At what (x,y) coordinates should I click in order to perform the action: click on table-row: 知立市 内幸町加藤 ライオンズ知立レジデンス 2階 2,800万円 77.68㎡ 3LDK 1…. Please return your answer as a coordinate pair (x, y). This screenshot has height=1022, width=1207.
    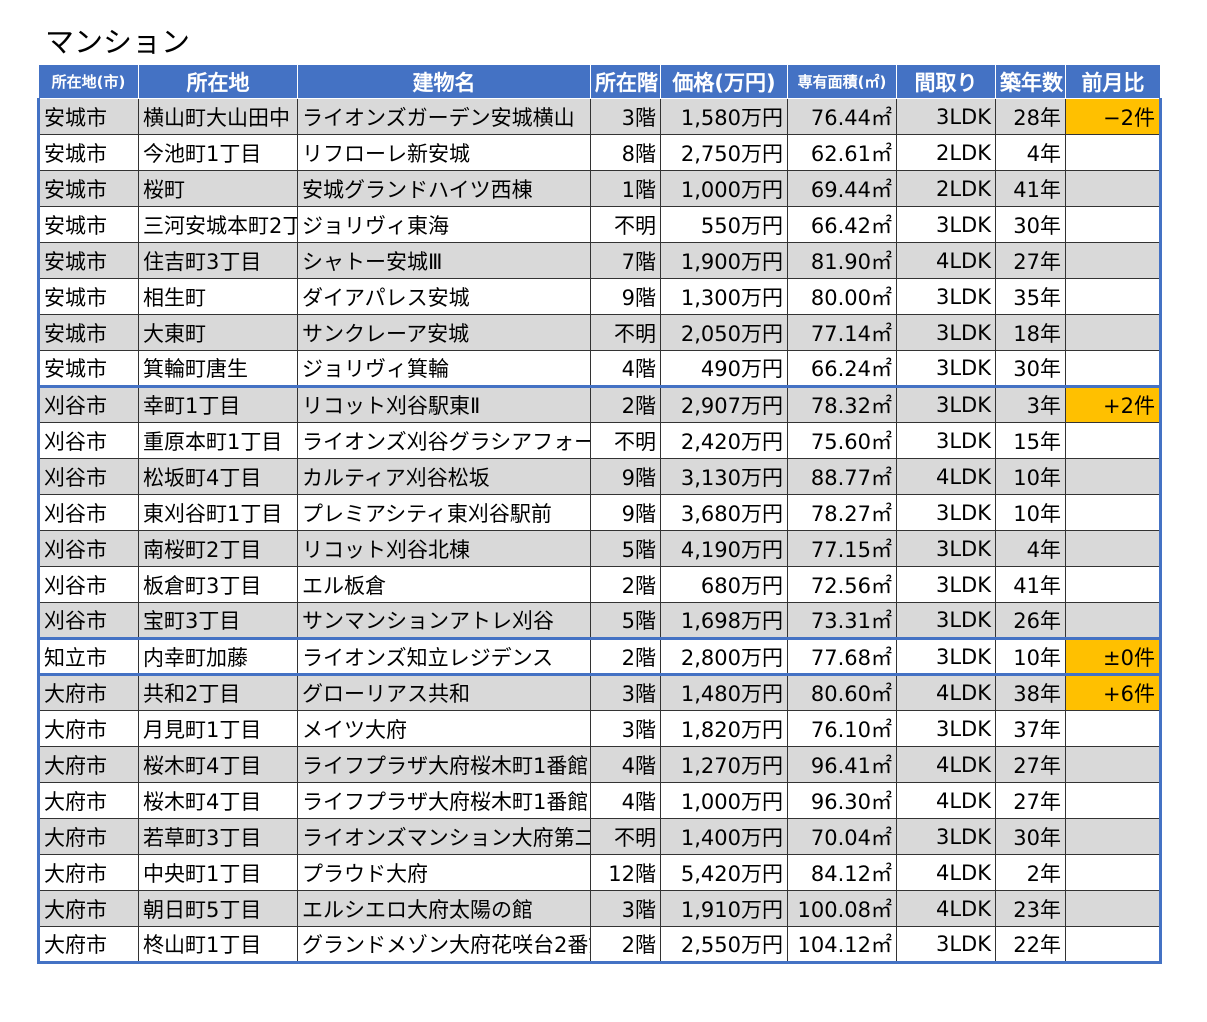
    Looking at the image, I should click on (599, 656).